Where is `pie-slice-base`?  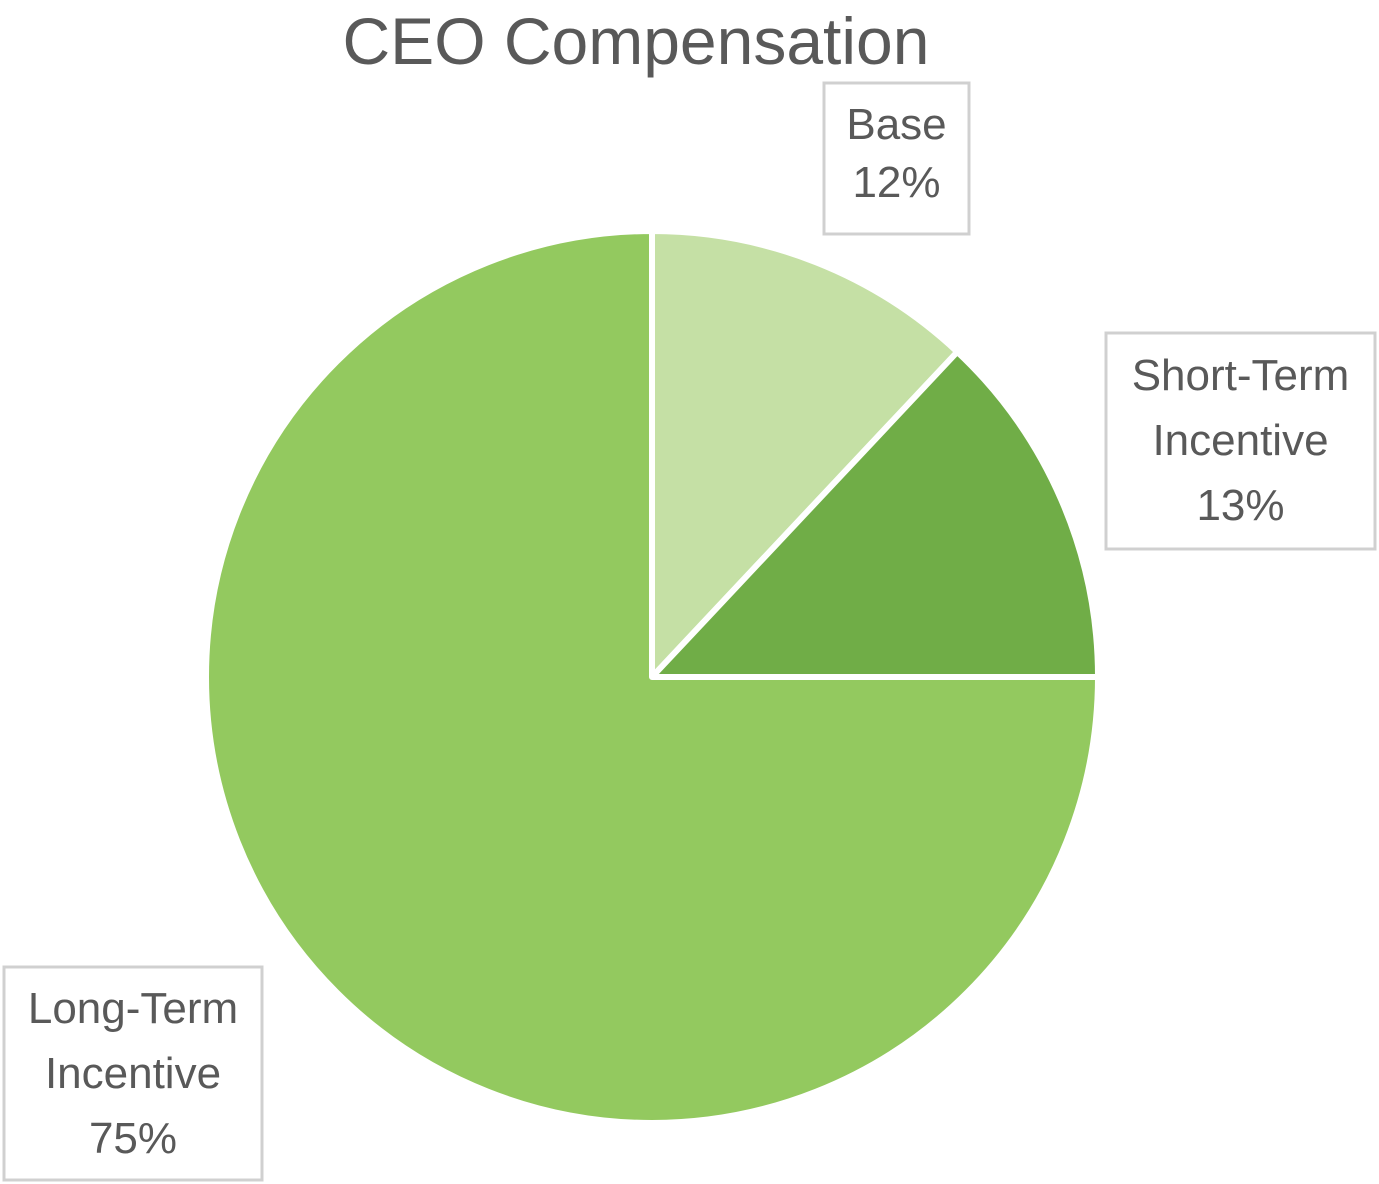 pie-slice-base is located at coordinates (805, 454).